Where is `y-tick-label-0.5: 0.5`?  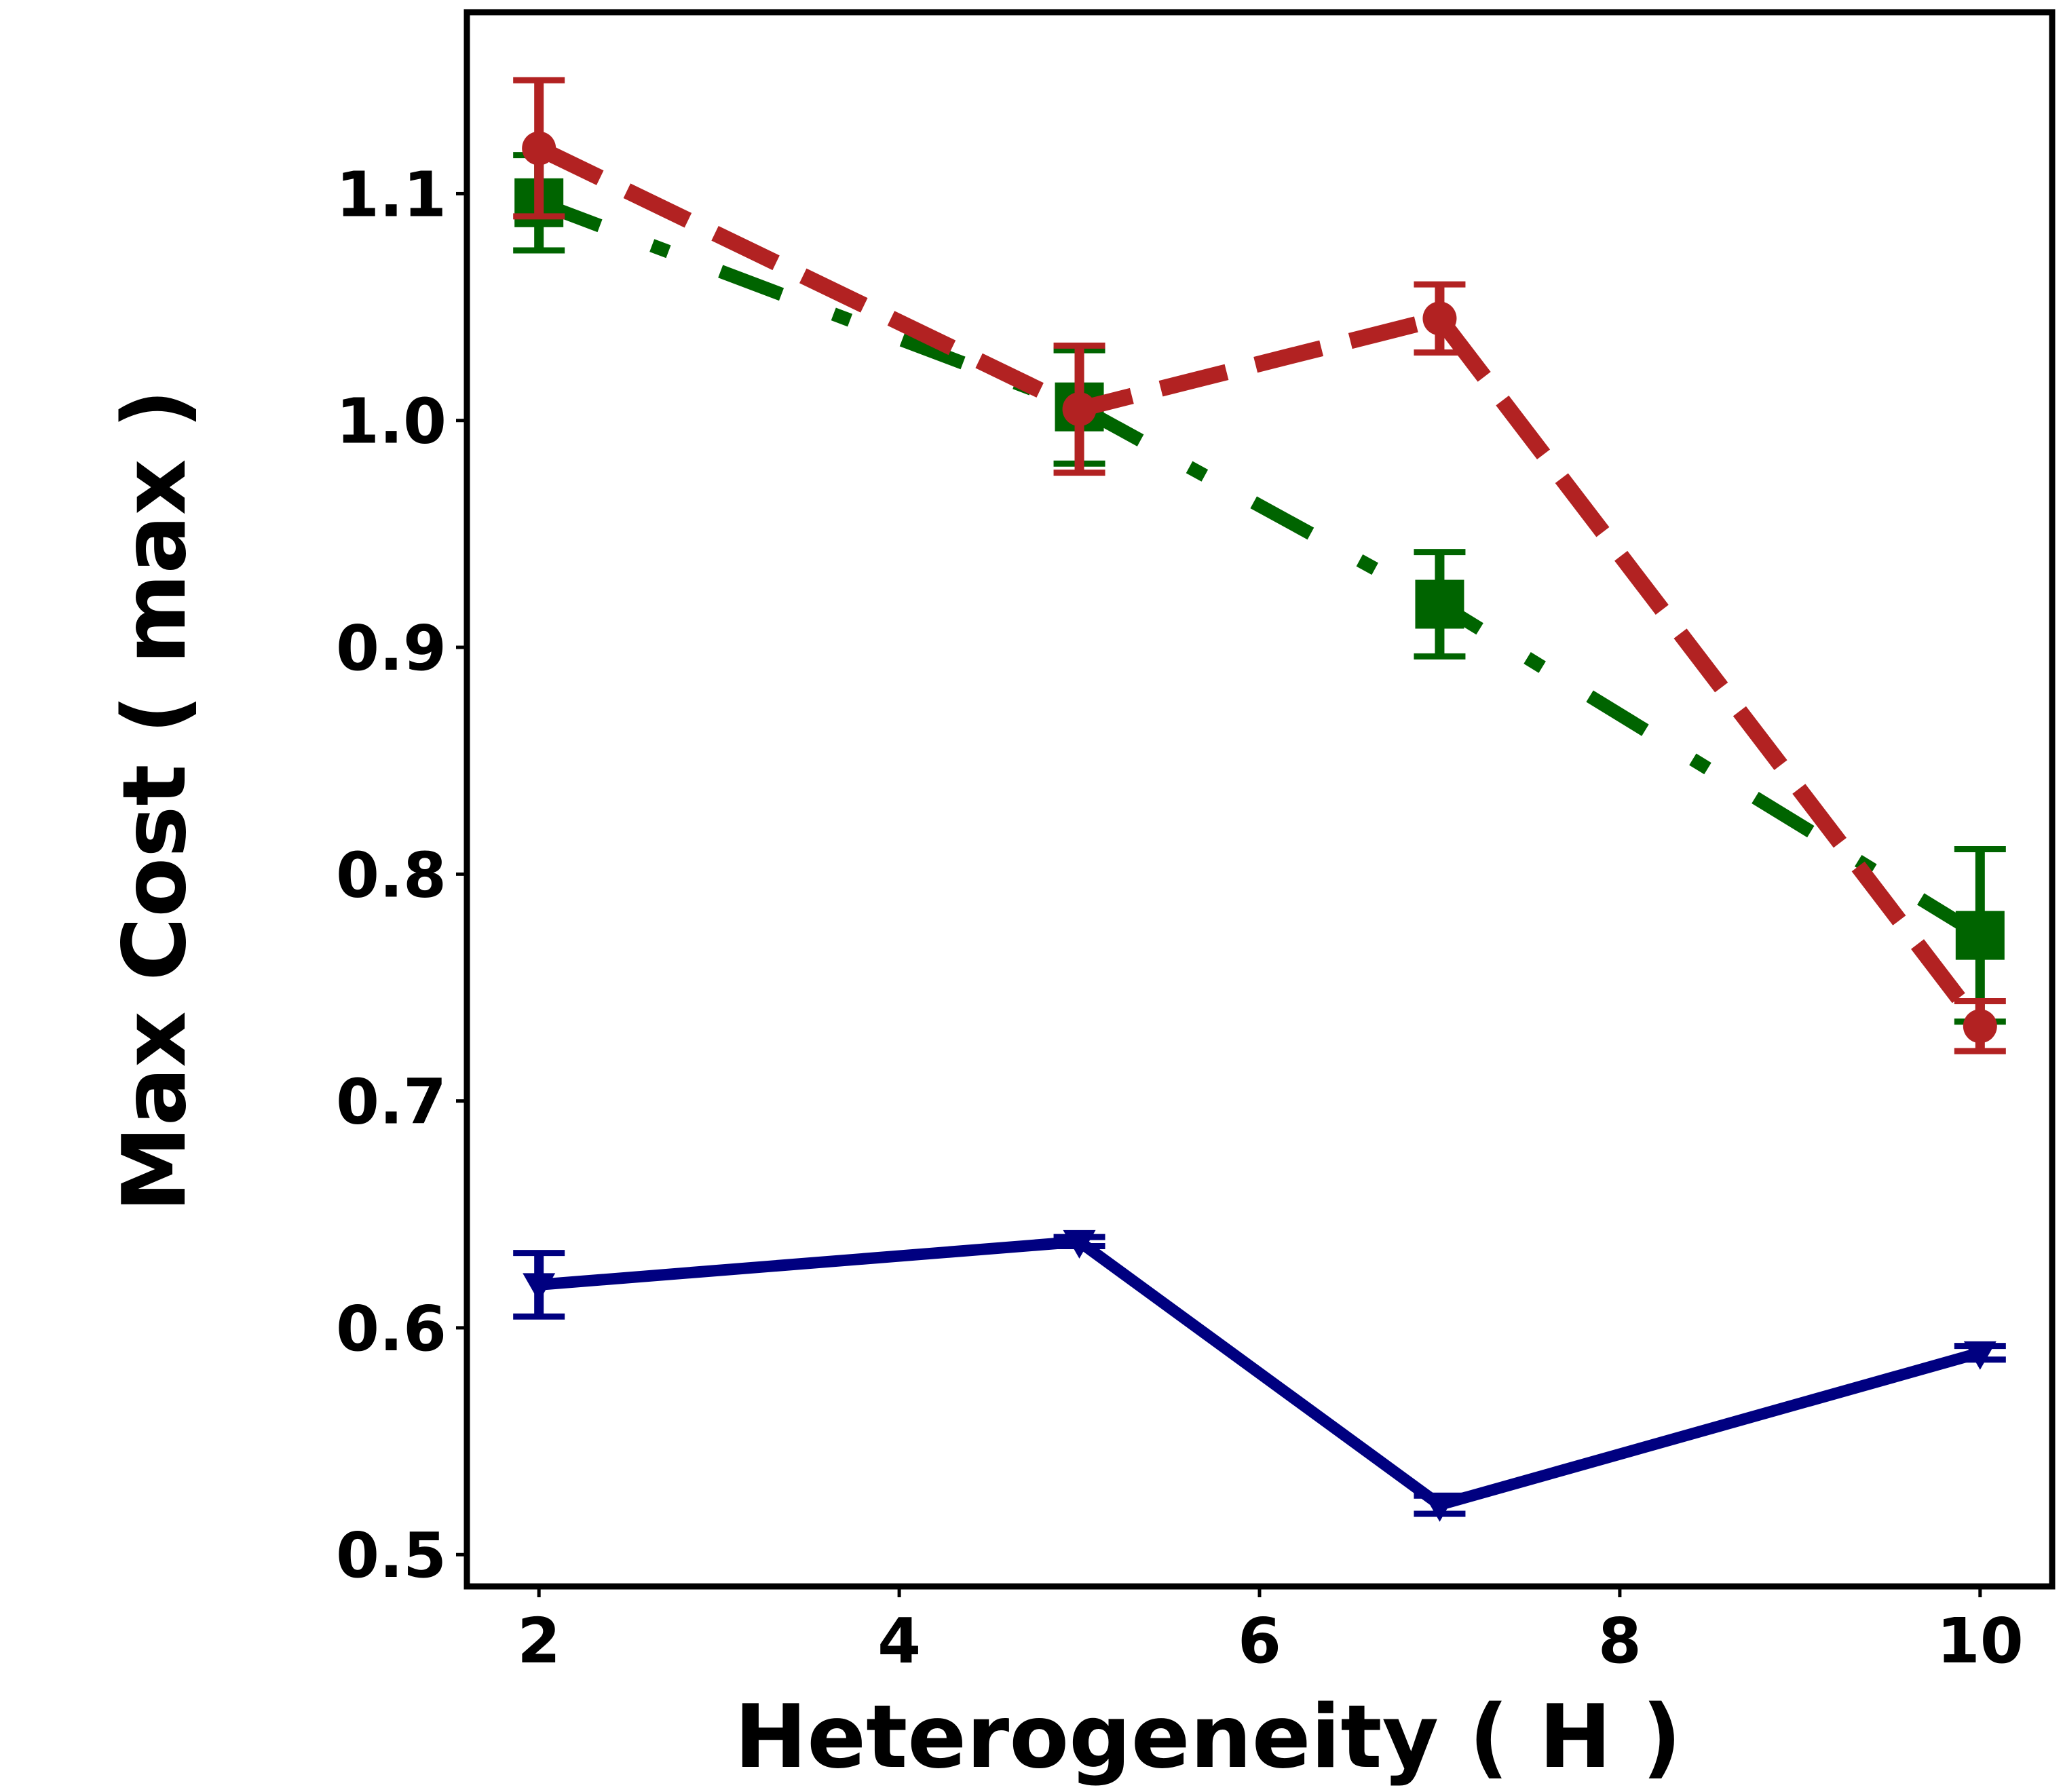
y-tick-label-0.5: 0.5 is located at coordinates (391, 1555).